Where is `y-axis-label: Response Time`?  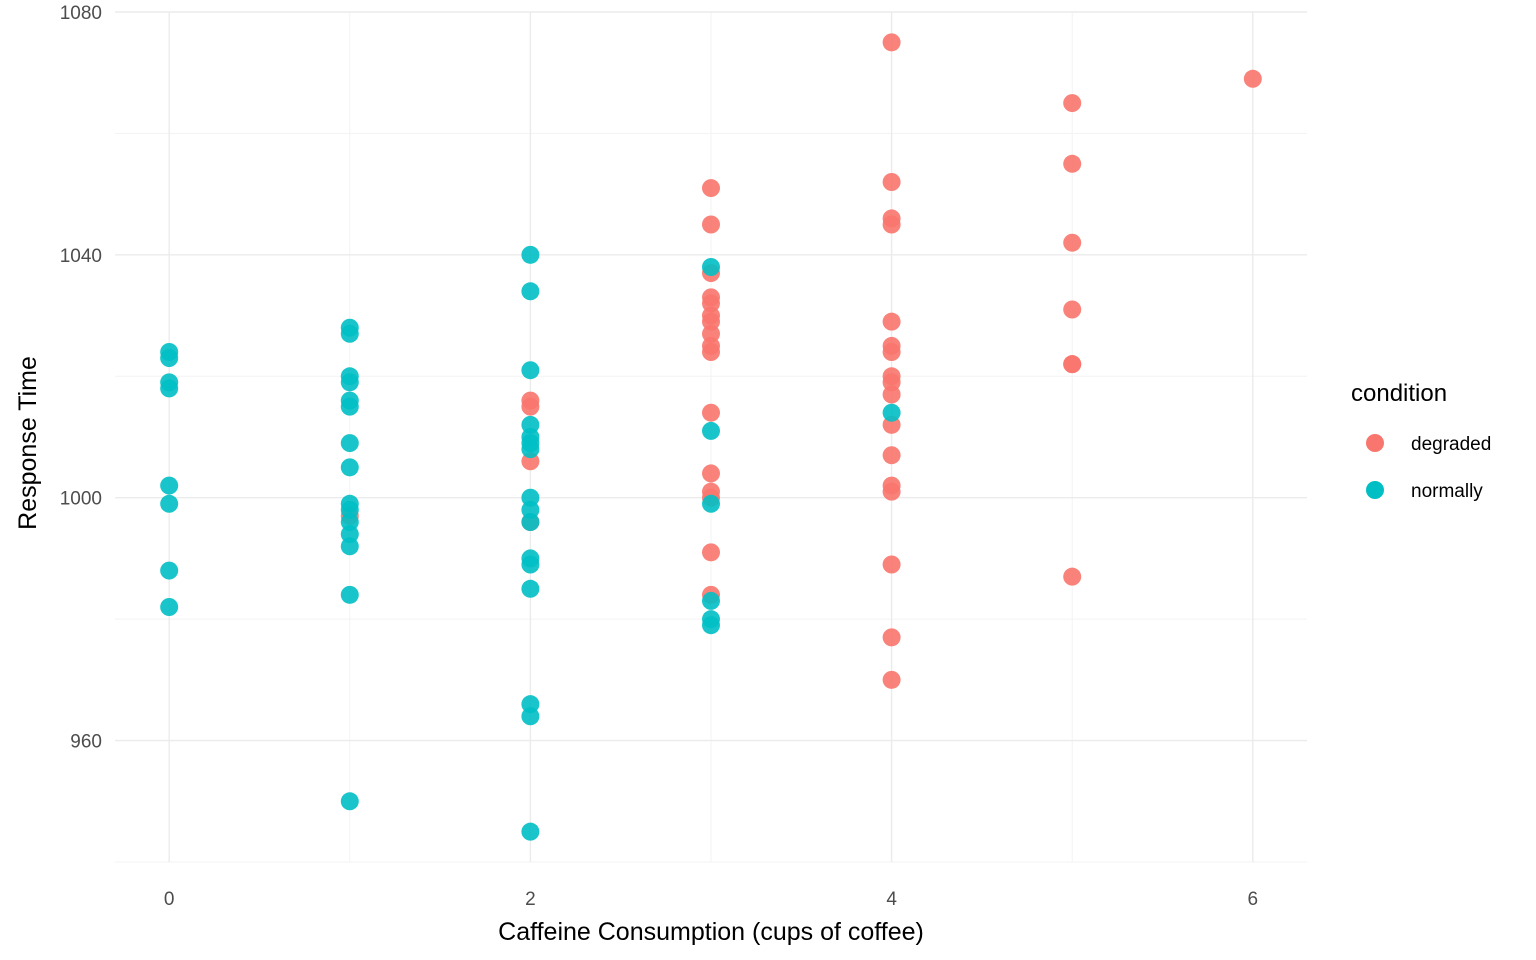
y-axis-label: Response Time is located at coordinates (28, 443).